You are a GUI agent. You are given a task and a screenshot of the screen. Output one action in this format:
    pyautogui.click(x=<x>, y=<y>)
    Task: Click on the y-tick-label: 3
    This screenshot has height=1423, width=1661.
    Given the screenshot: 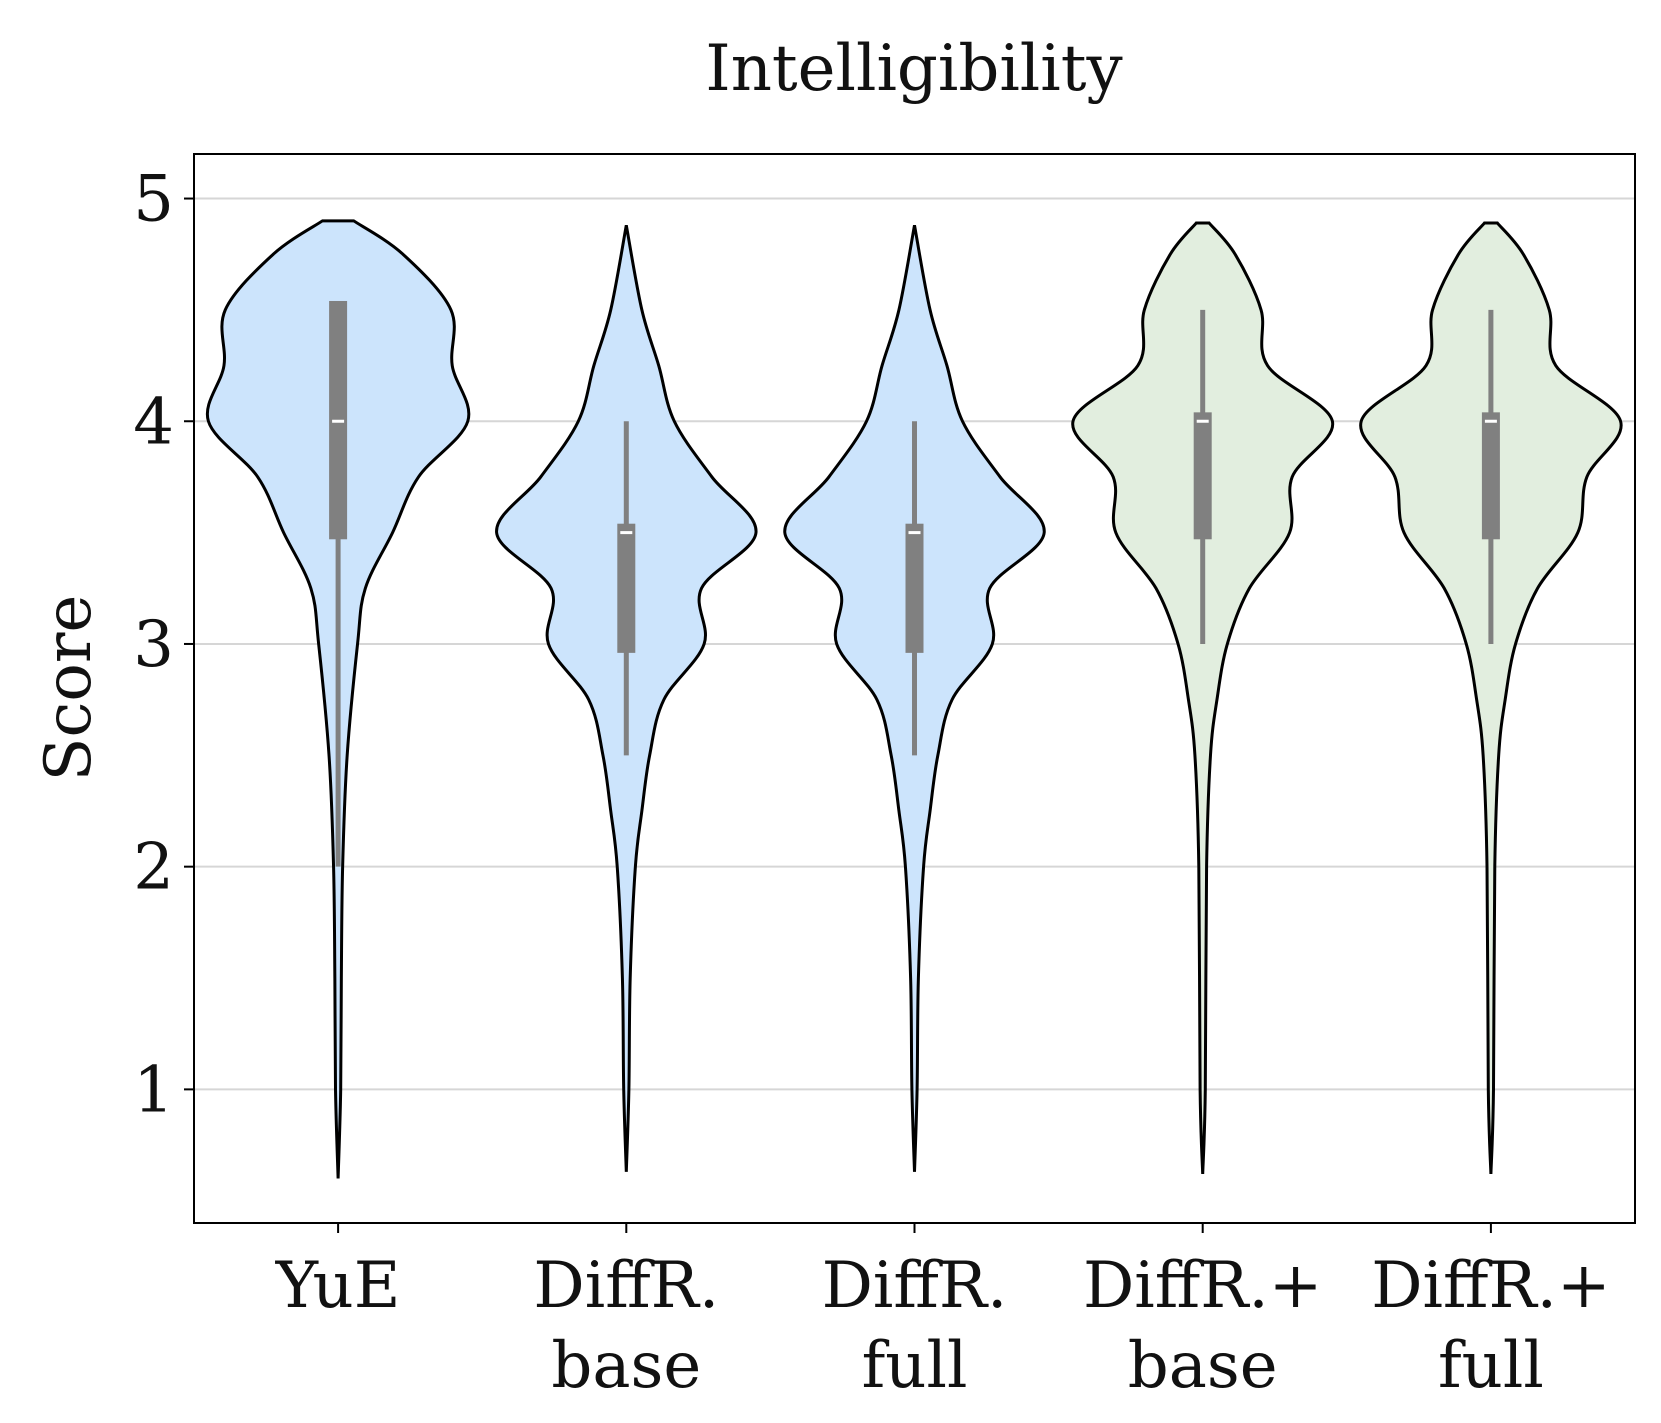 What is the action you would take?
    pyautogui.click(x=153, y=645)
    